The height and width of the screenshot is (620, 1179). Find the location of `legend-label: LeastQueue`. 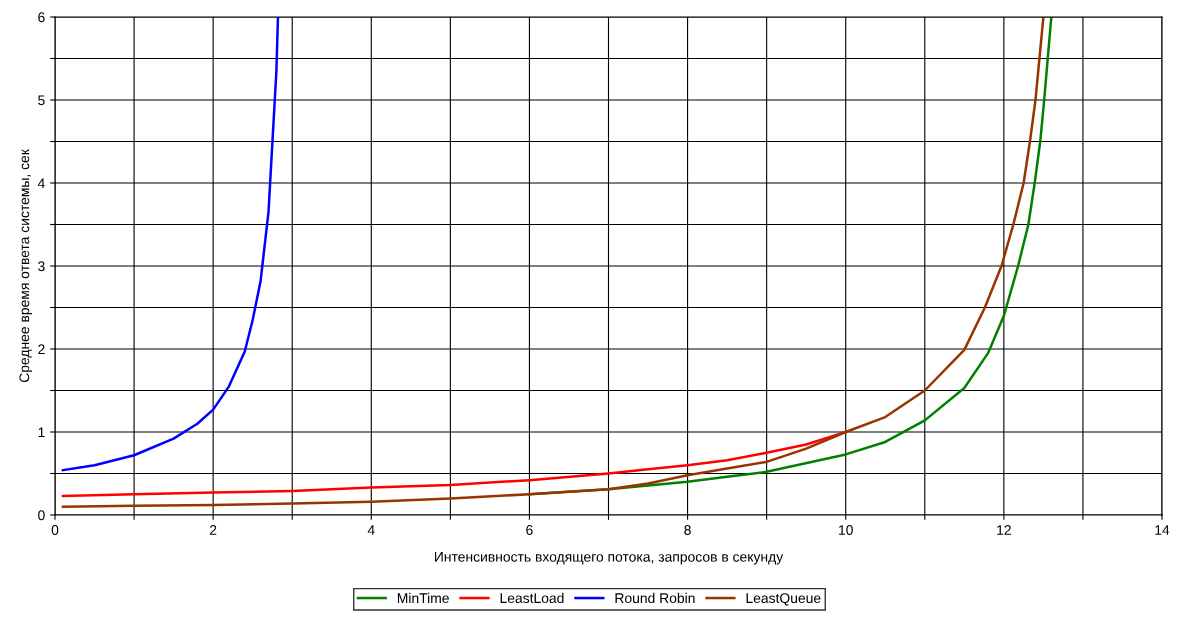

legend-label: LeastQueue is located at coordinates (783, 599).